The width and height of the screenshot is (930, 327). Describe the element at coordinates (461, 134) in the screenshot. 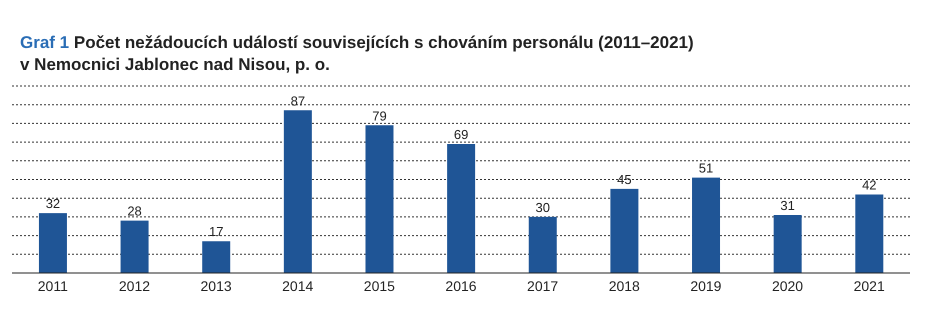

I see `data-label: 69` at that location.